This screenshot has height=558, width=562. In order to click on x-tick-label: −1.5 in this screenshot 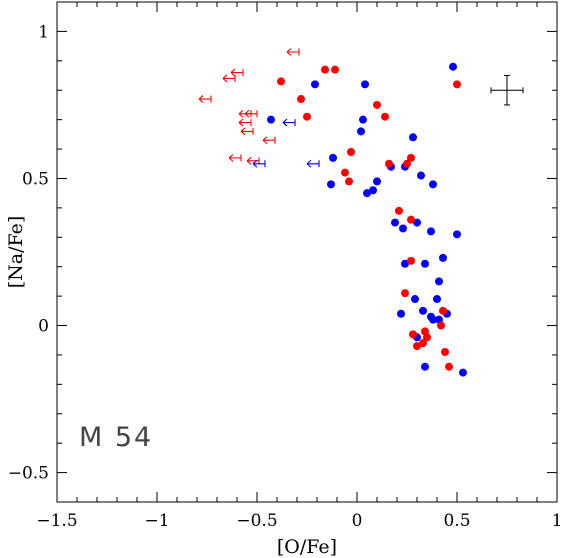, I will do `click(56, 521)`.